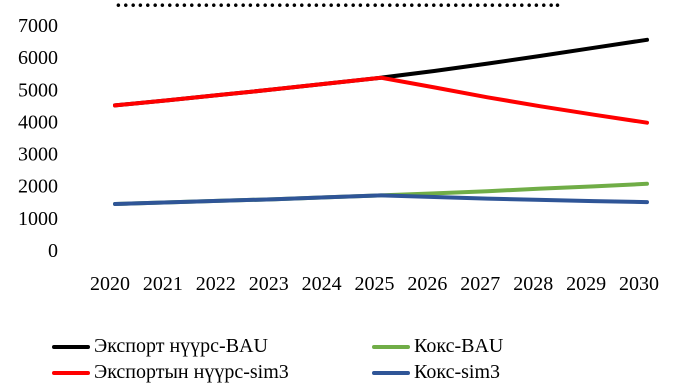 This screenshot has width=675, height=387. I want to click on chart-title: ……………………………………………………., so click(337, 6).